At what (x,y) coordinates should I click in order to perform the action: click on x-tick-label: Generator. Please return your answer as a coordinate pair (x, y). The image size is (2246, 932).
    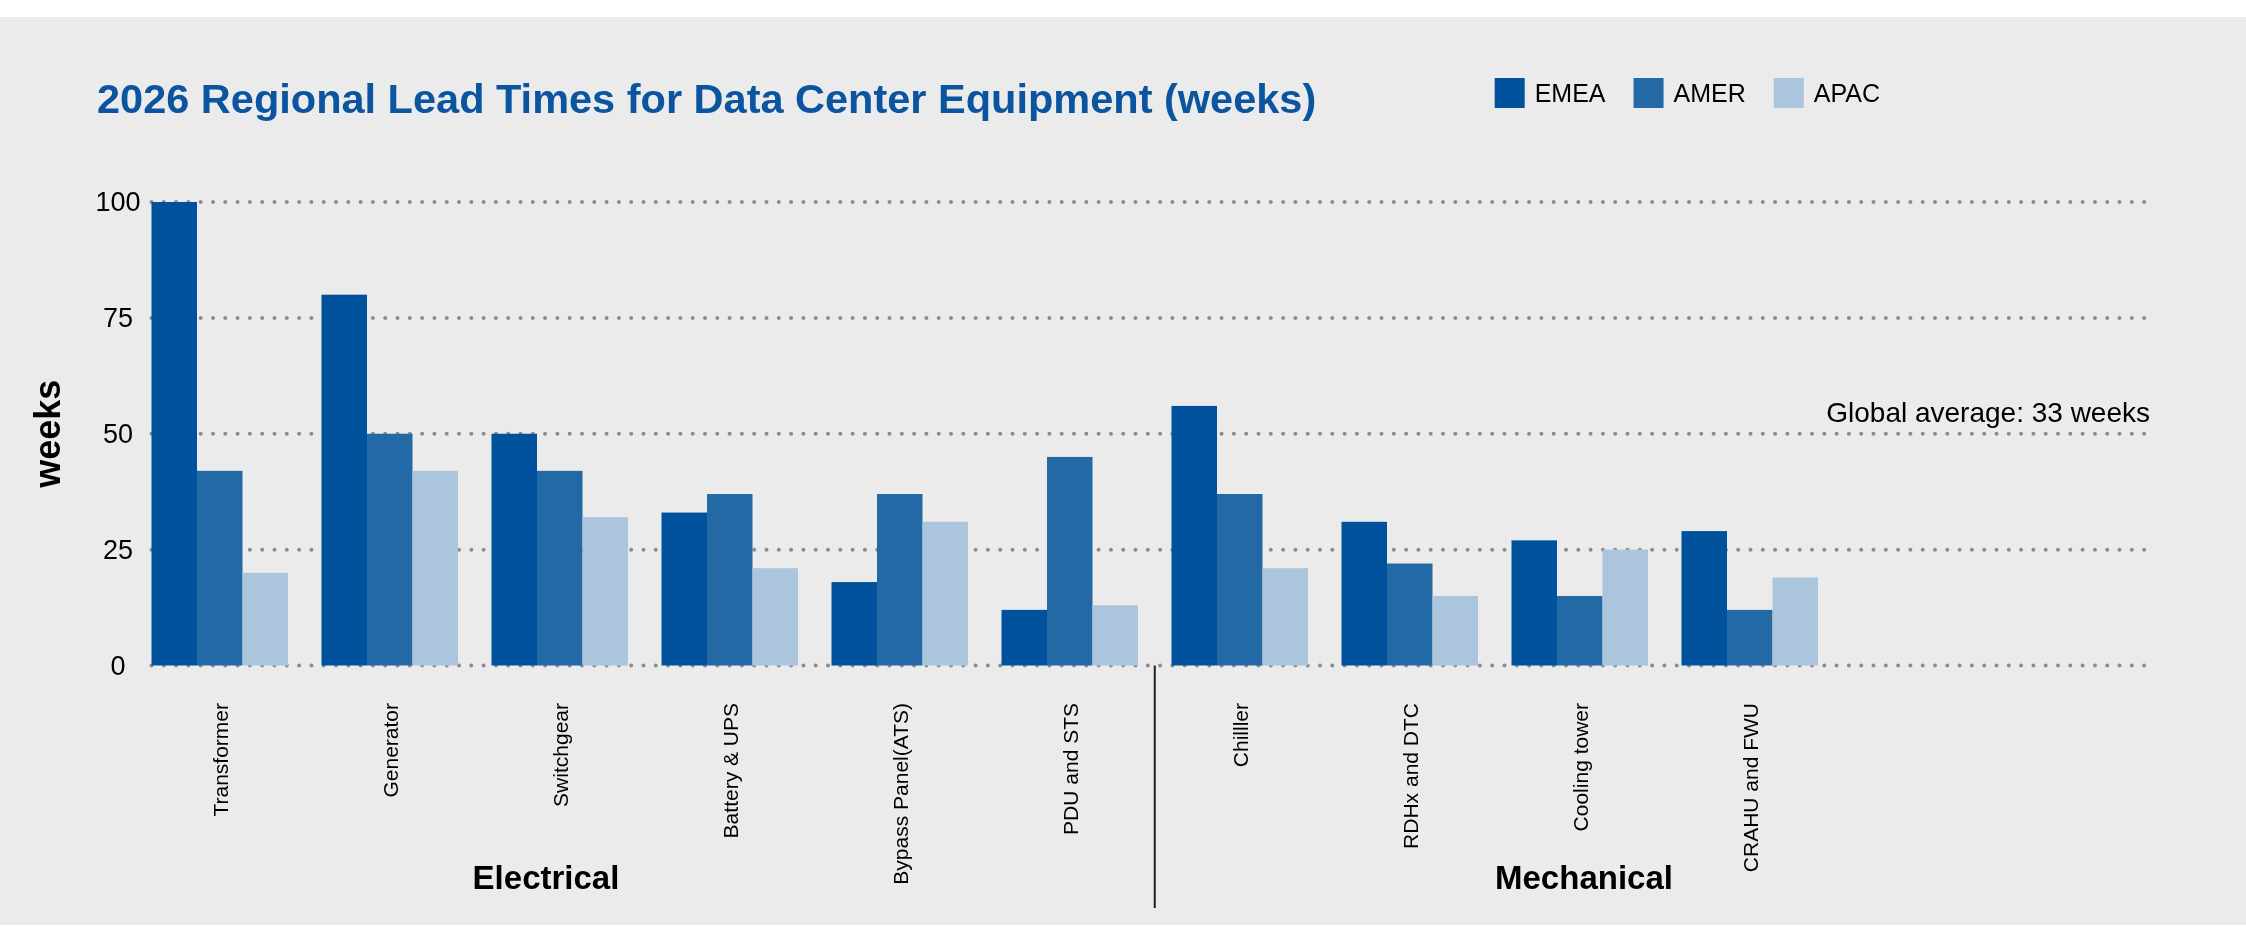
    Looking at the image, I should click on (390, 750).